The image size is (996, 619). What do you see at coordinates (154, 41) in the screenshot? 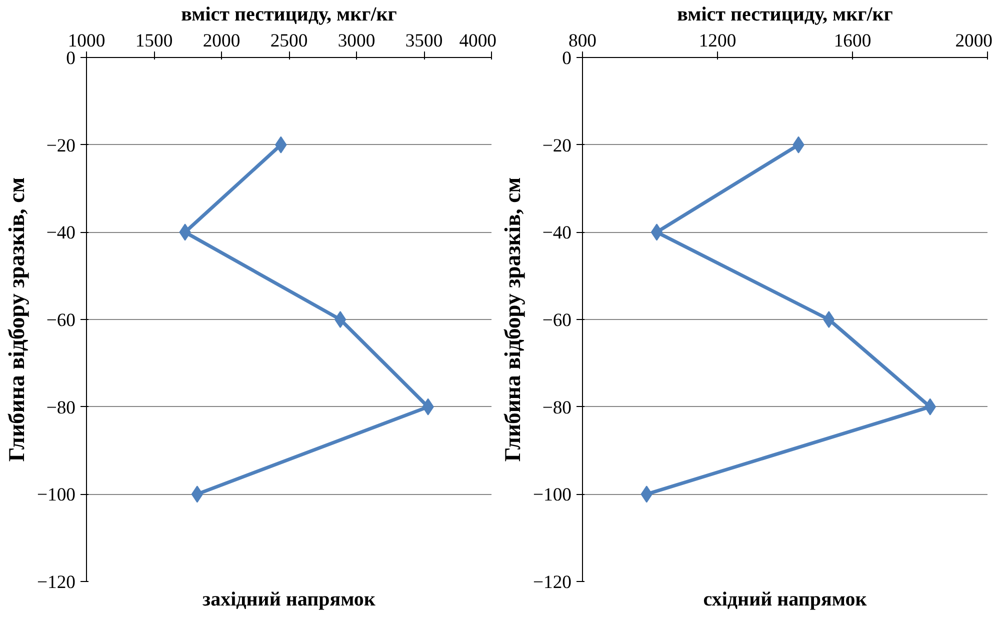
I see `x-tick-label: 1500` at bounding box center [154, 41].